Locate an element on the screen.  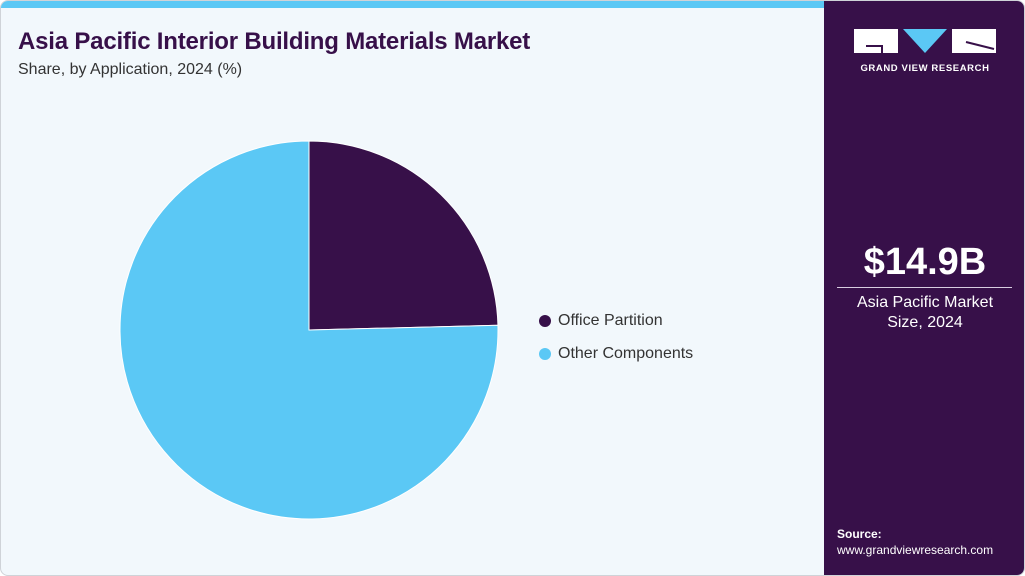
divider is located at coordinates (924, 287).